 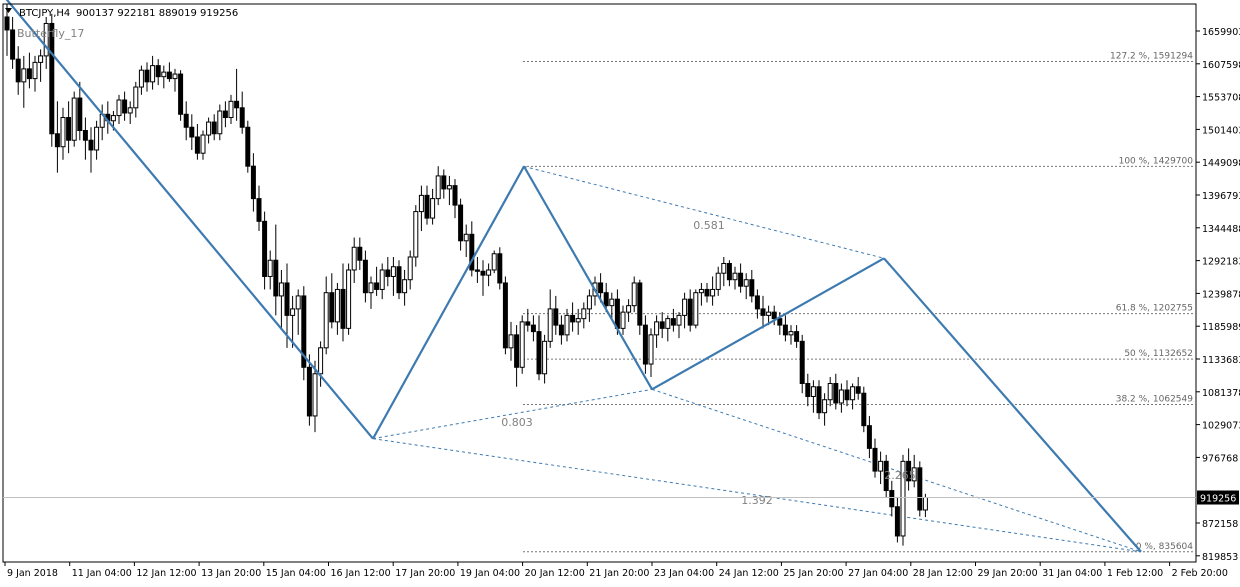 What do you see at coordinates (490, 573) in the screenshot?
I see `time-tick-label: 19 Jan 04:00` at bounding box center [490, 573].